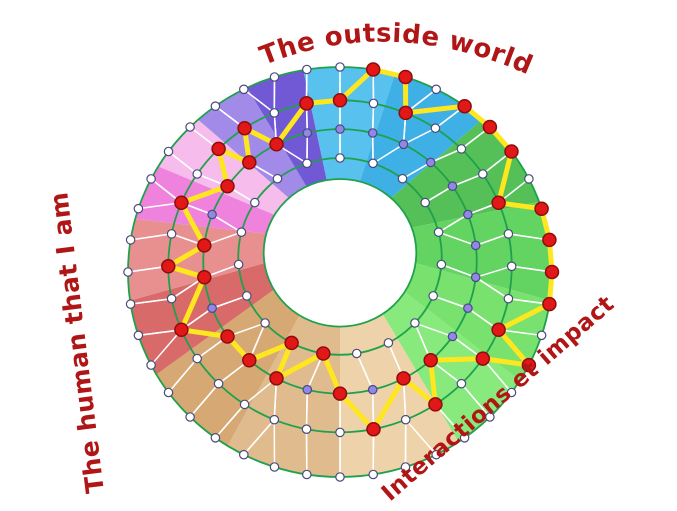 This screenshot has height=511, width=677. Describe the element at coordinates (340, 253) in the screenshot. I see `ring-outline` at that location.